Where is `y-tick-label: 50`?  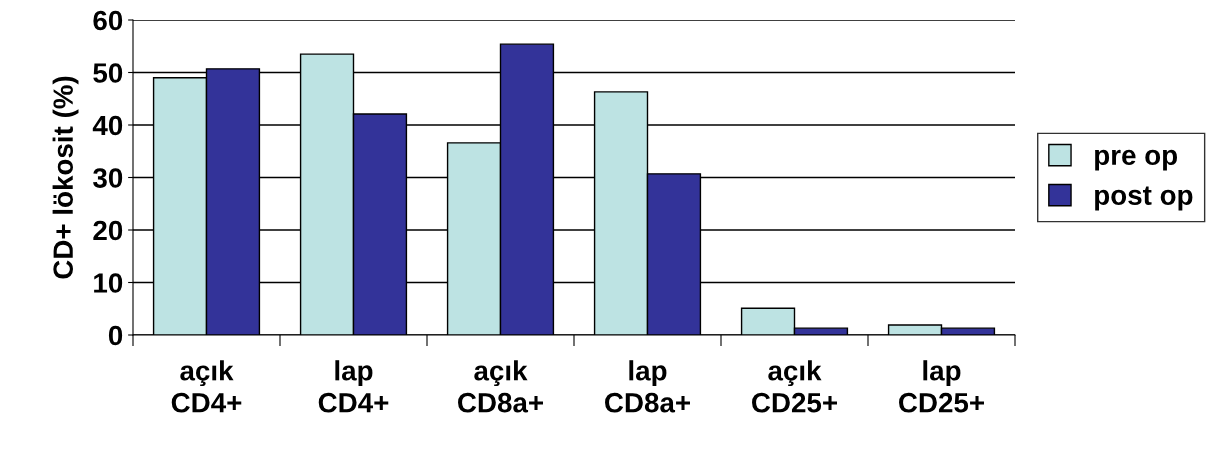
y-tick-label: 50 is located at coordinates (108, 73).